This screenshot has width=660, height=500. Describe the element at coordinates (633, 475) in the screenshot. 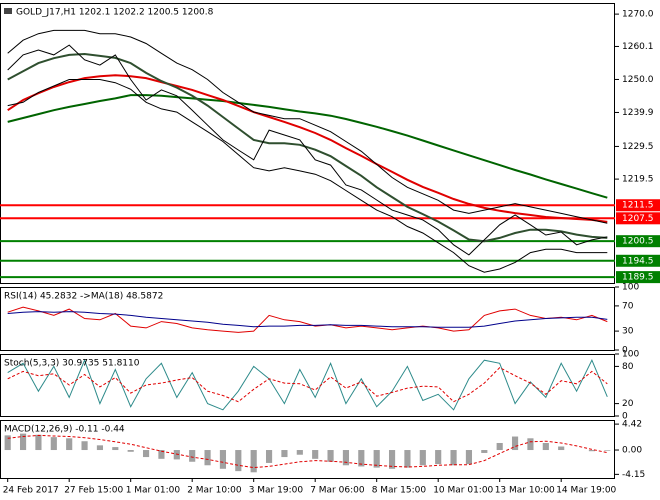

I see `y-tick-label: -4.15` at that location.